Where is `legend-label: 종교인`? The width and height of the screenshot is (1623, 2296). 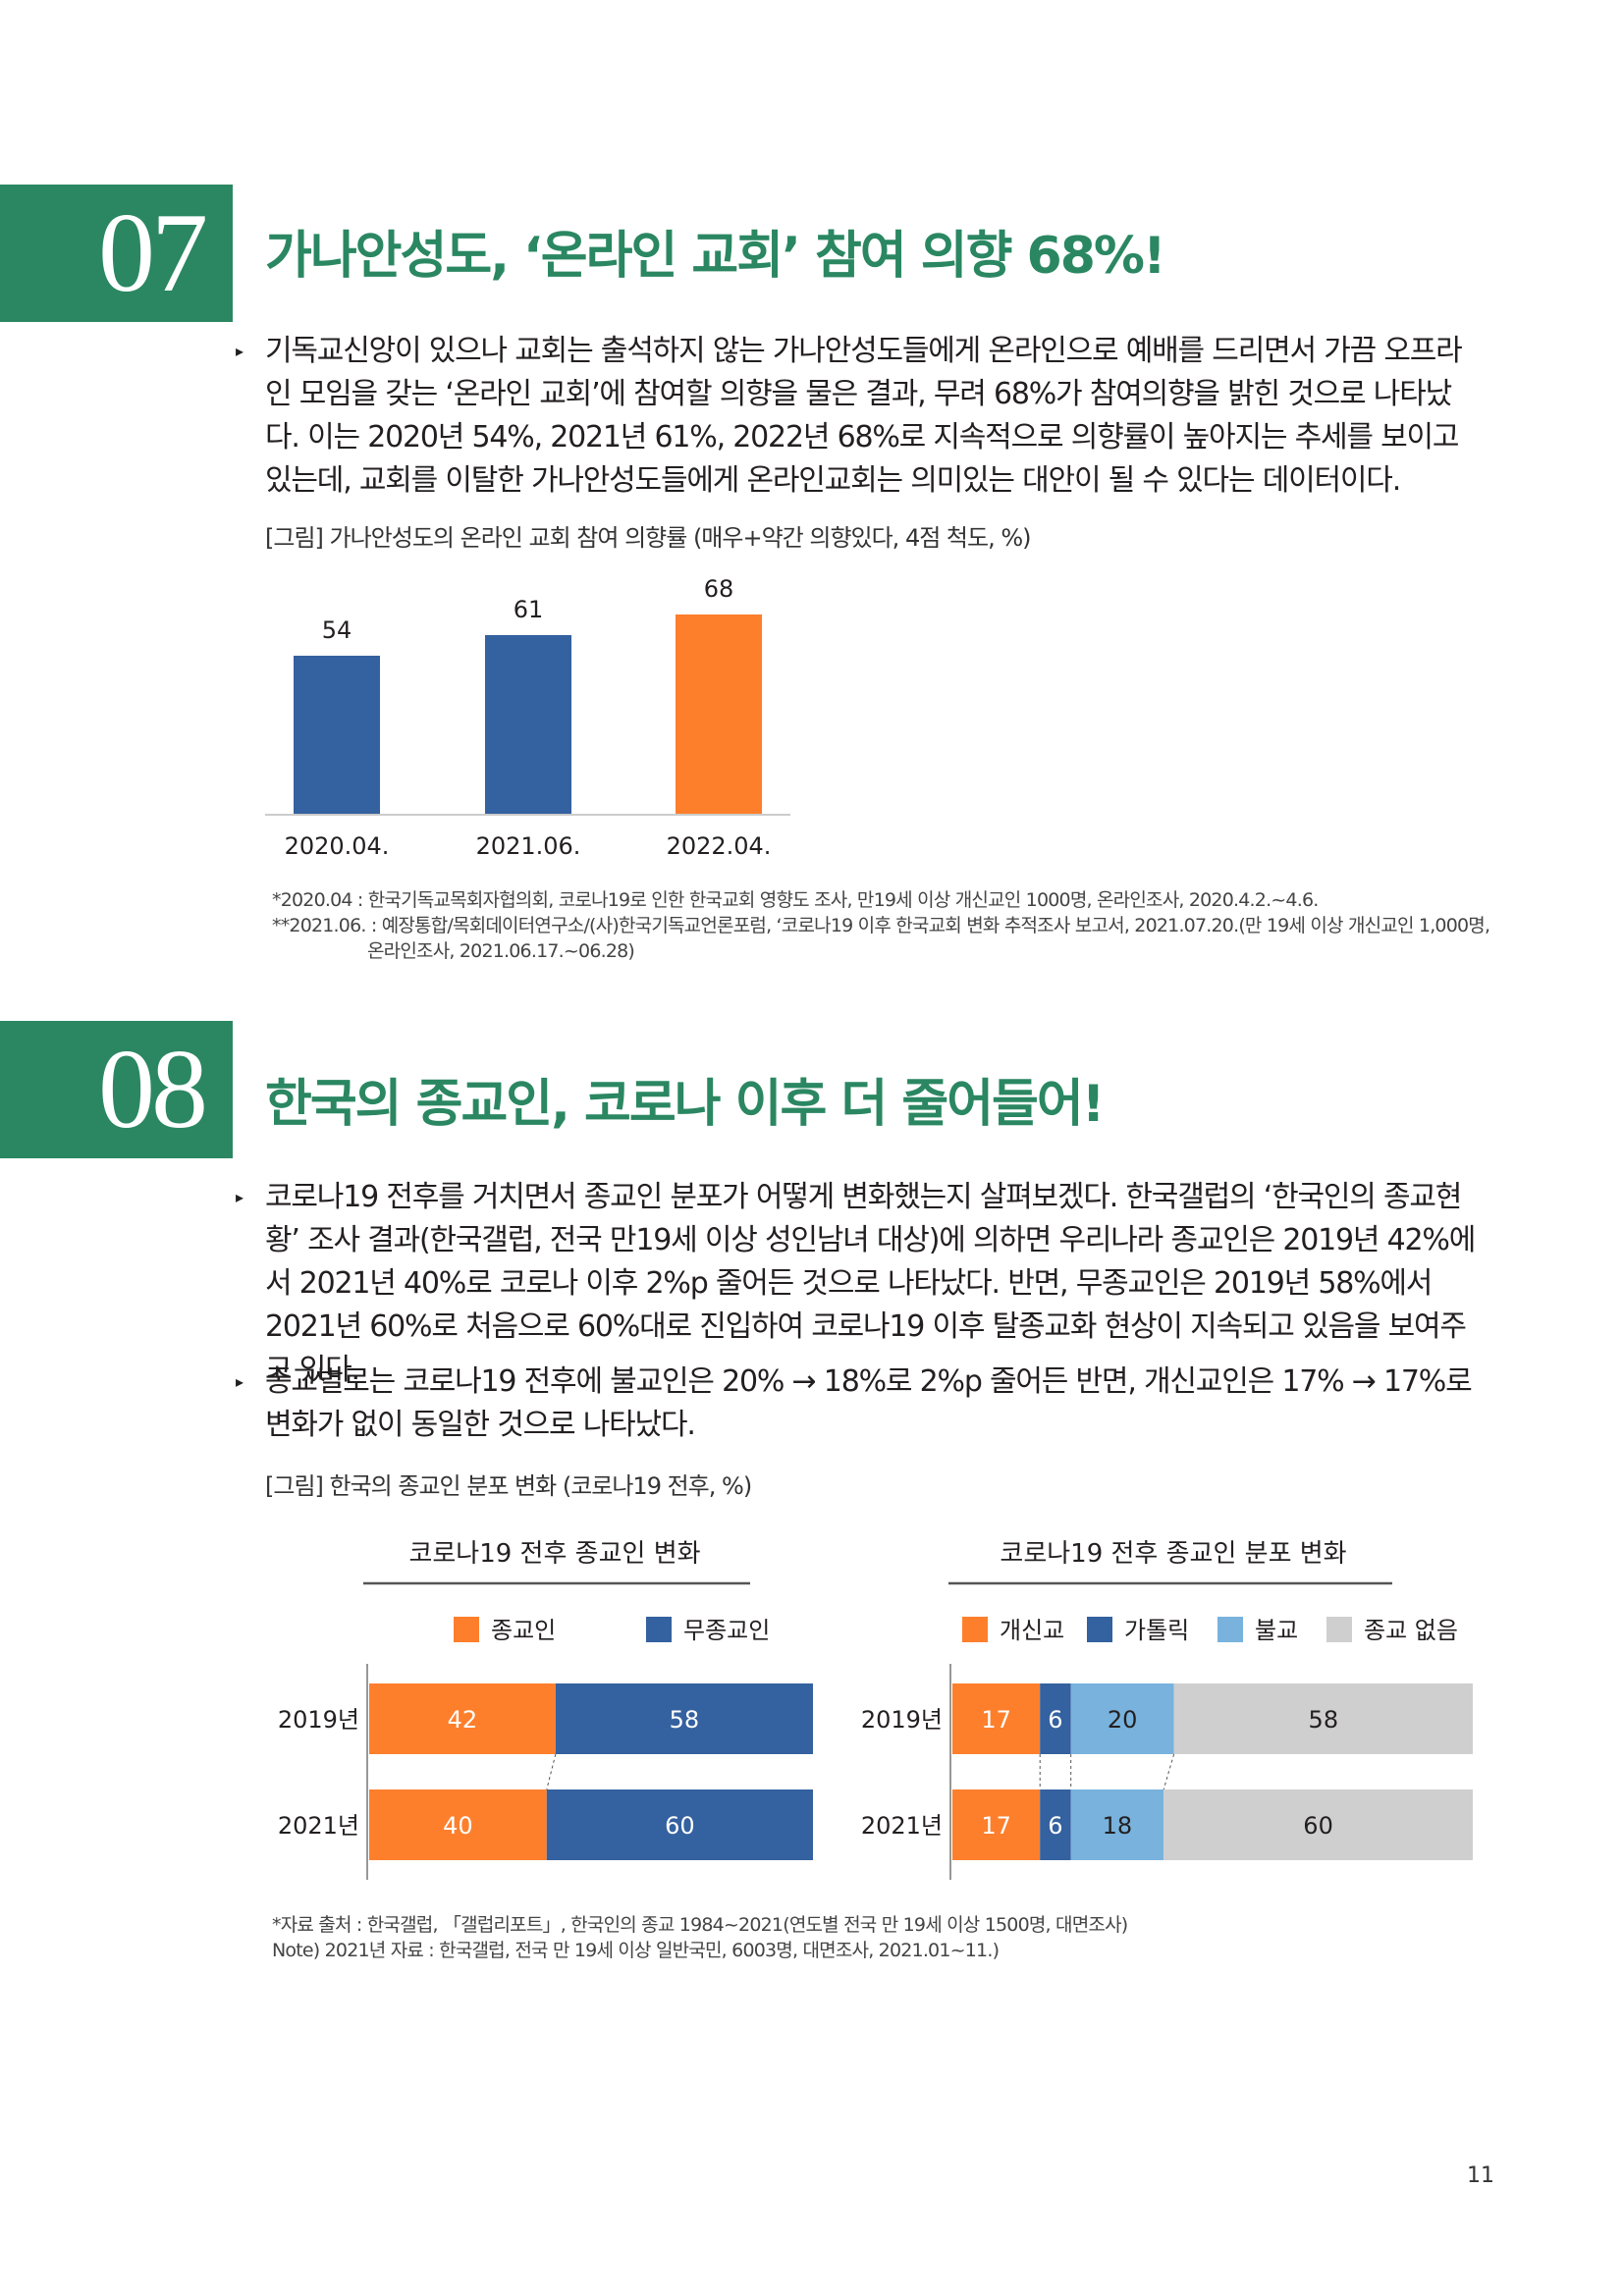 legend-label: 종교인 is located at coordinates (524, 1630).